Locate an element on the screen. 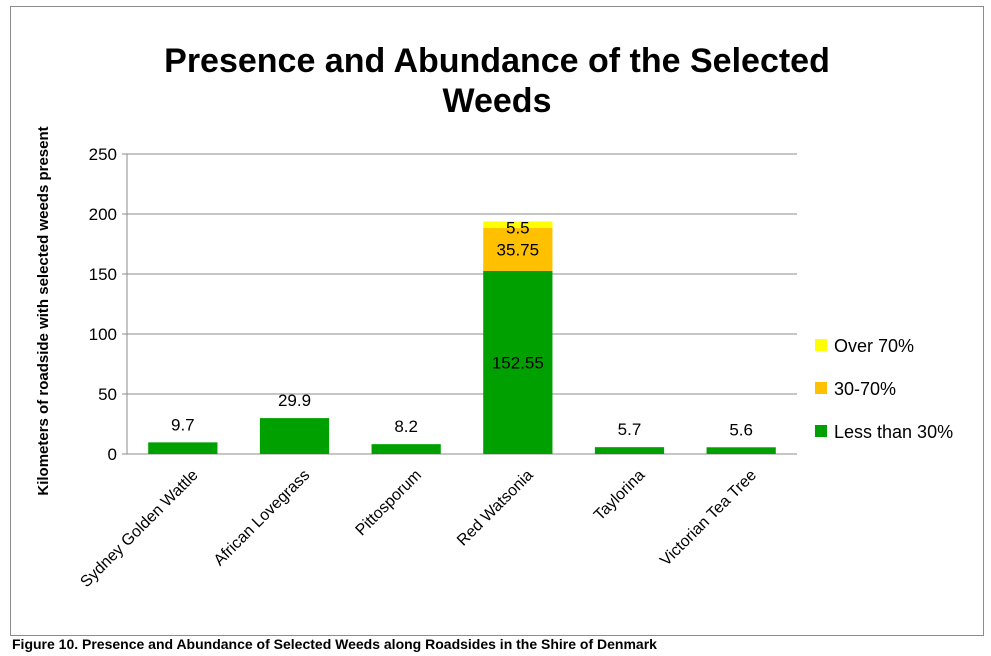 Image resolution: width=991 pixels, height=656 pixels. data-label: 5.5 is located at coordinates (518, 227).